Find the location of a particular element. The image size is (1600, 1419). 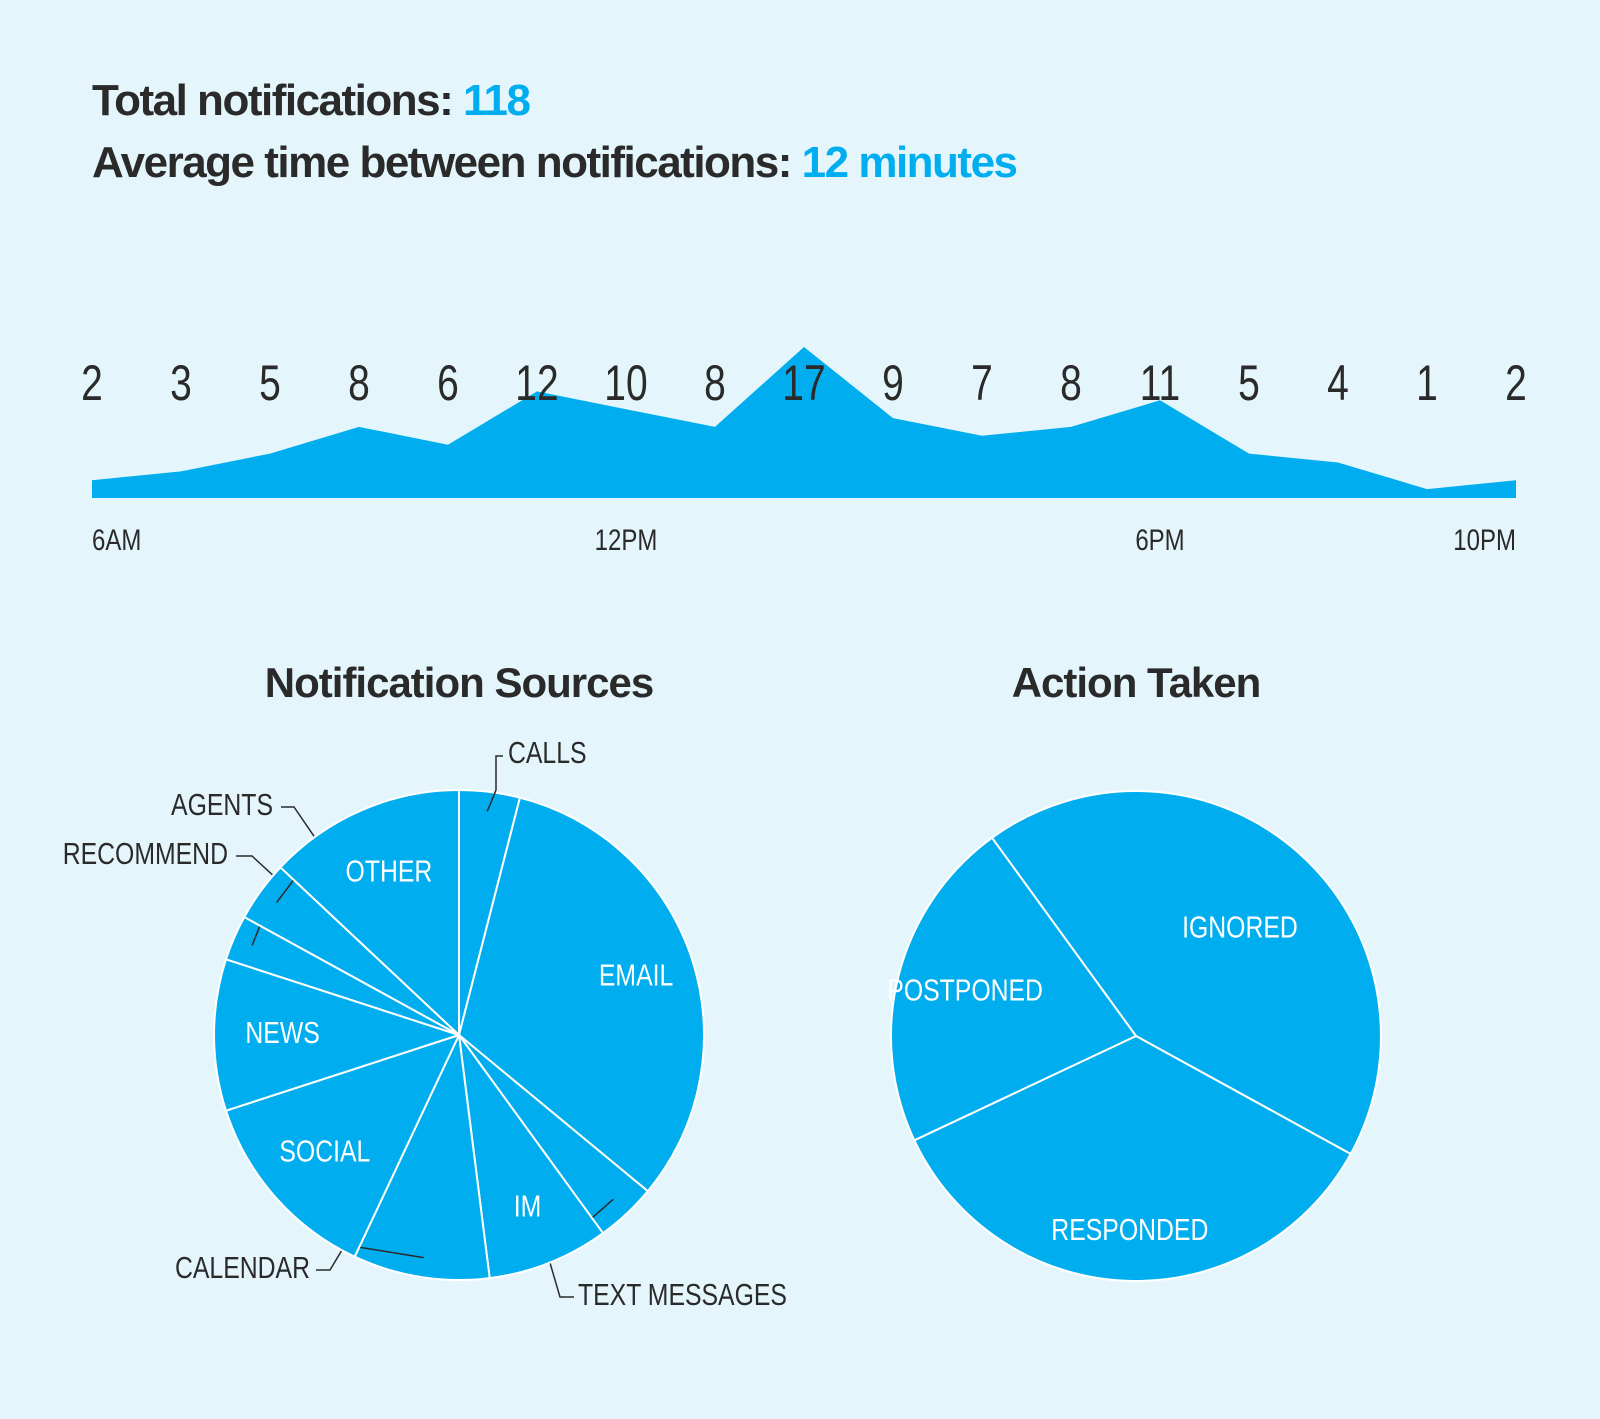

area-value-label: 3 is located at coordinates (181, 382).